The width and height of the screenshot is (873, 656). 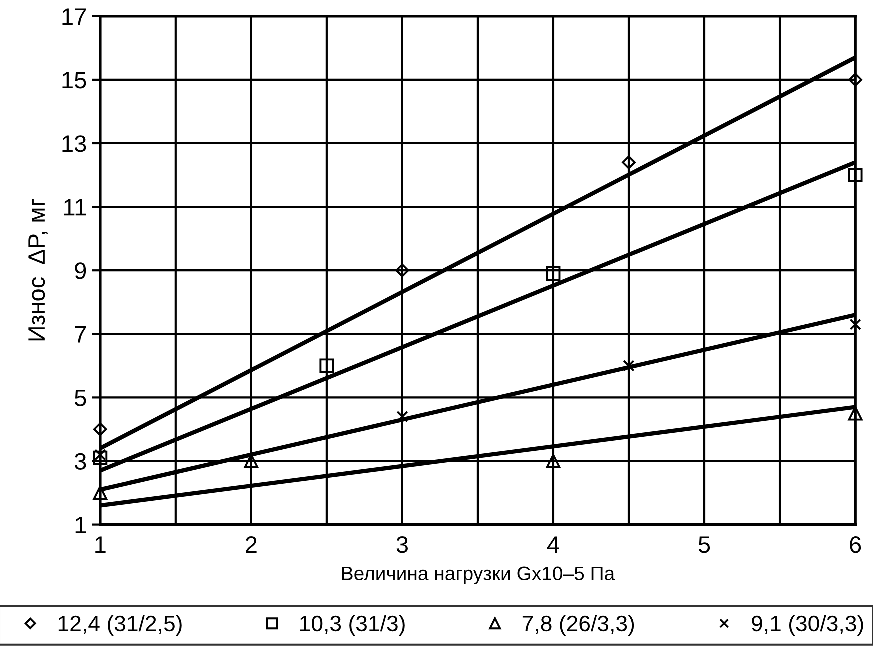 What do you see at coordinates (856, 545) in the screenshot?
I see `x-tick-label: 6` at bounding box center [856, 545].